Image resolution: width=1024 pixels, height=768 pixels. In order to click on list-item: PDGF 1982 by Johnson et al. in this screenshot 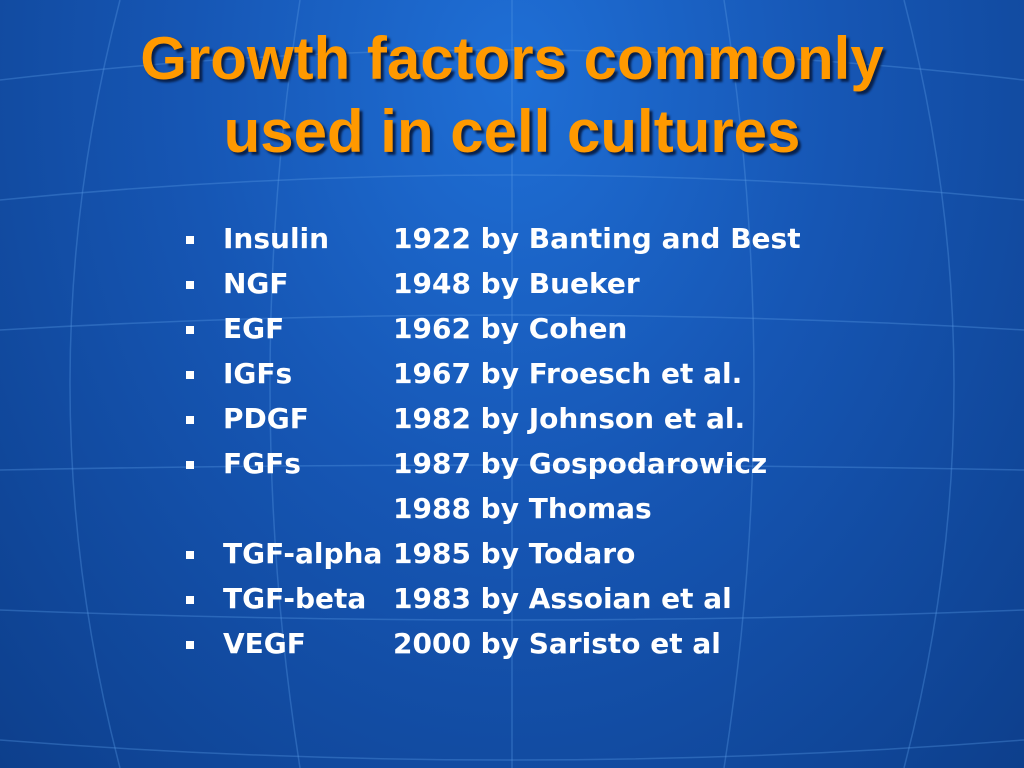, I will do `click(493, 418)`.